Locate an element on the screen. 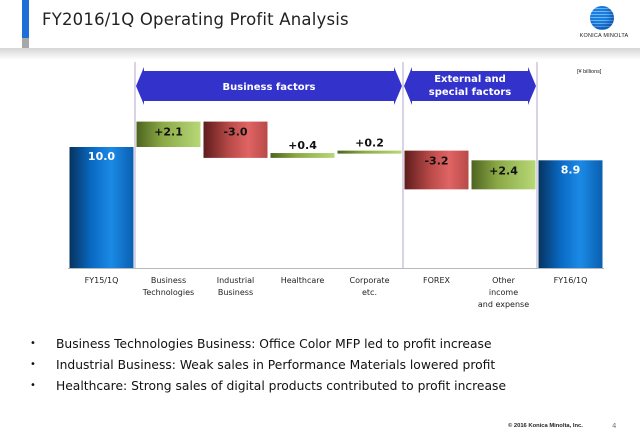 The width and height of the screenshot is (640, 443). data-label: +2.1 is located at coordinates (168, 132).